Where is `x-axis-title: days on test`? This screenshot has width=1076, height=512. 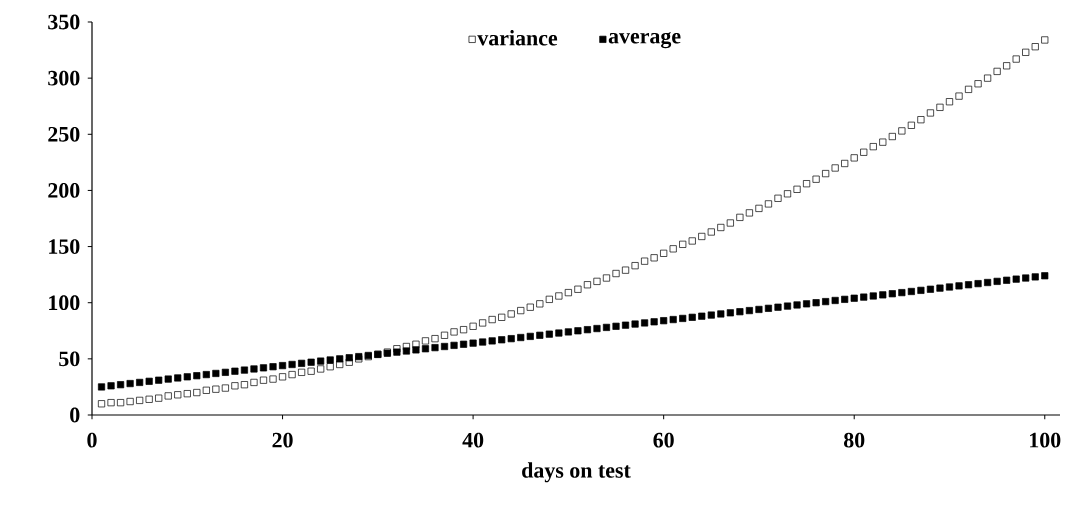 x-axis-title: days on test is located at coordinates (576, 472).